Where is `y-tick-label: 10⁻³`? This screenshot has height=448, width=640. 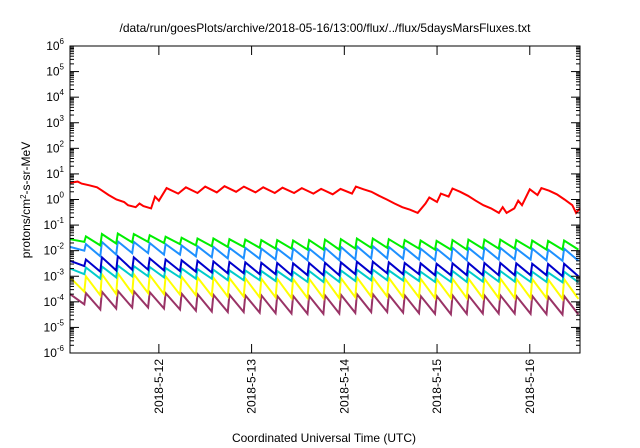 y-tick-label: 10⁻³ is located at coordinates (54, 275).